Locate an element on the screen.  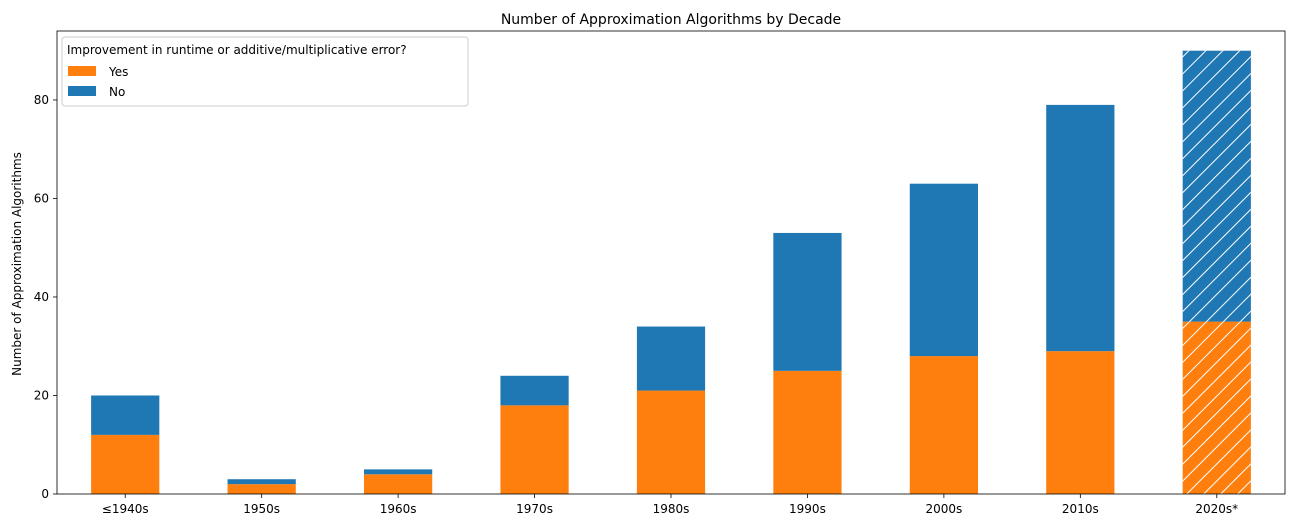
y-axis-label: Number of Approximation Algorithms is located at coordinates (17, 264).